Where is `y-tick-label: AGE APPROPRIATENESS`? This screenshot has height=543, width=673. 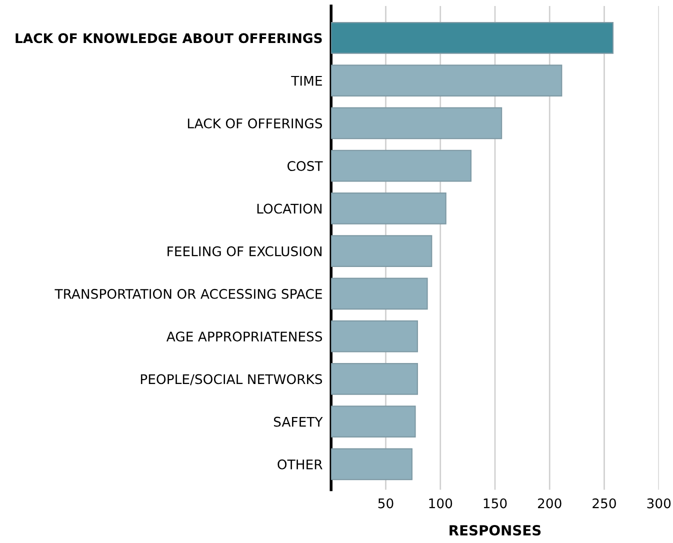
y-tick-label: AGE APPROPRIATENESS is located at coordinates (244, 337).